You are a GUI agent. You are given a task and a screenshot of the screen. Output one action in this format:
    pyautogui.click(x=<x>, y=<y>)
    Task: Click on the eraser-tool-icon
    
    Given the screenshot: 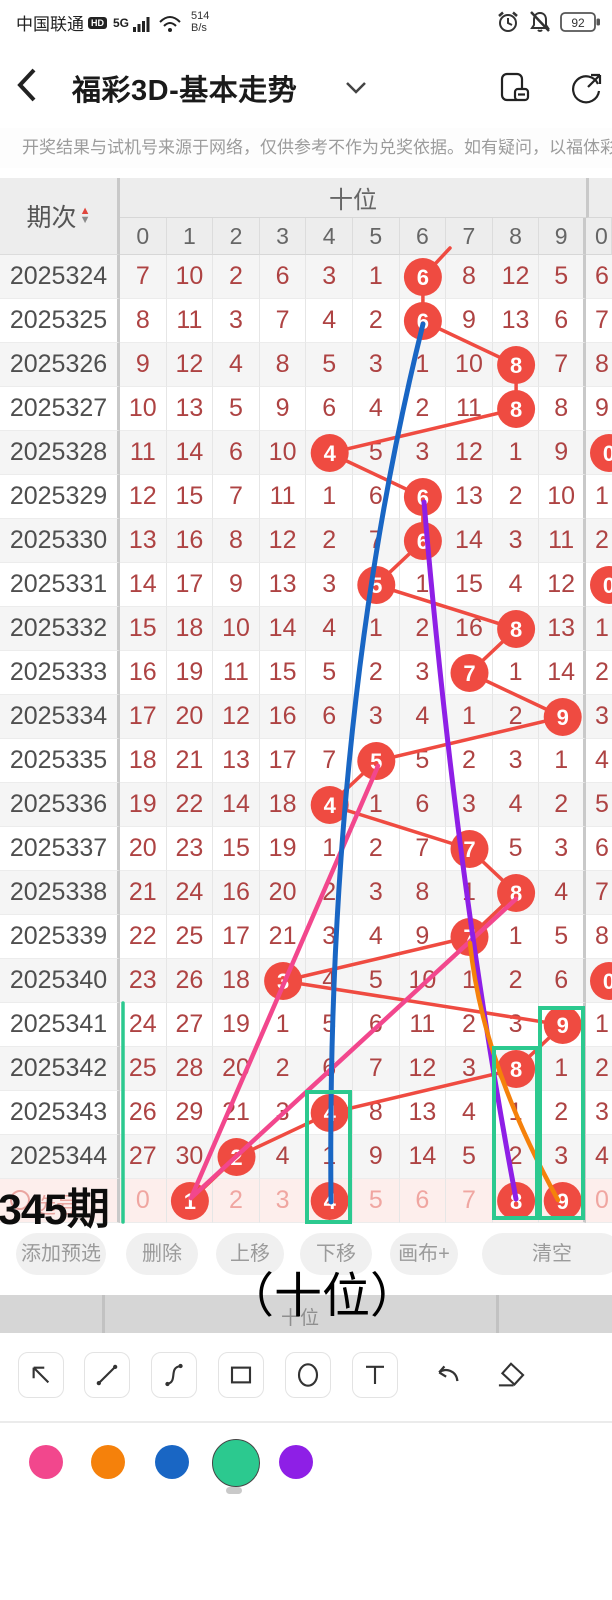 What is the action you would take?
    pyautogui.click(x=511, y=1375)
    